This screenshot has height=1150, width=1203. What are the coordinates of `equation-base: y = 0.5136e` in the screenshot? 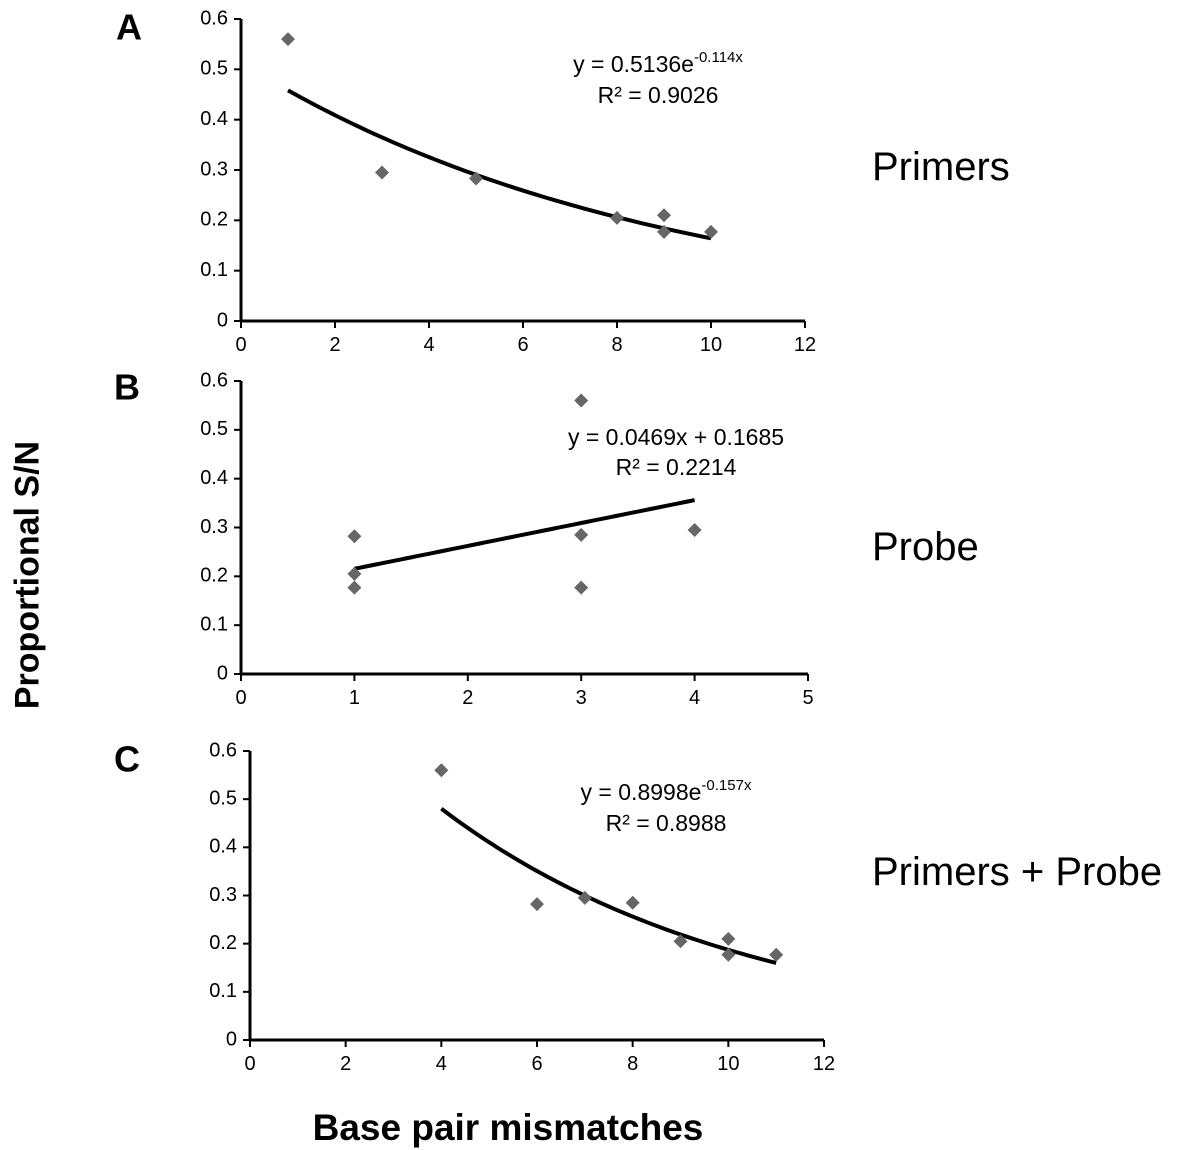 It's located at (633, 64).